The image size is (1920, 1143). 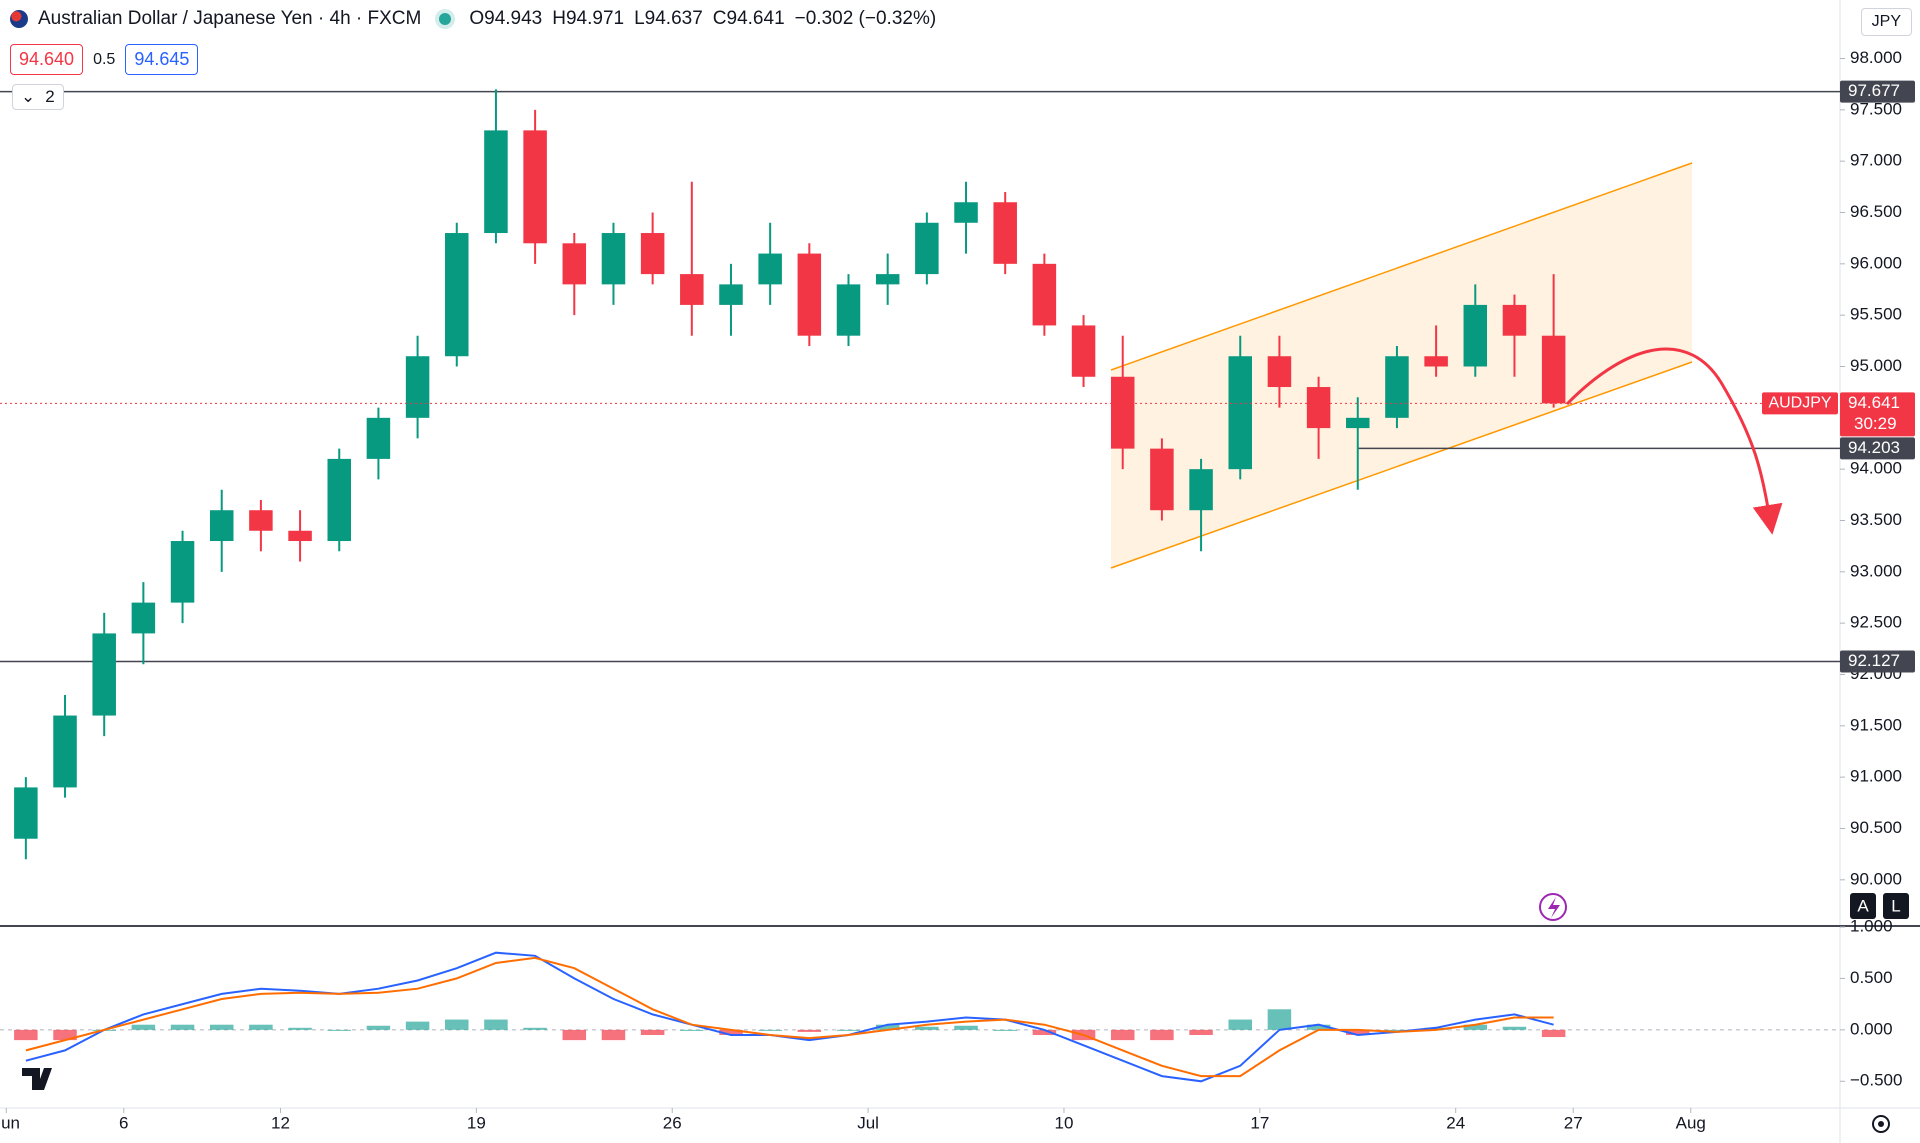 What do you see at coordinates (1876, 878) in the screenshot?
I see `y-tick-label: 90.000` at bounding box center [1876, 878].